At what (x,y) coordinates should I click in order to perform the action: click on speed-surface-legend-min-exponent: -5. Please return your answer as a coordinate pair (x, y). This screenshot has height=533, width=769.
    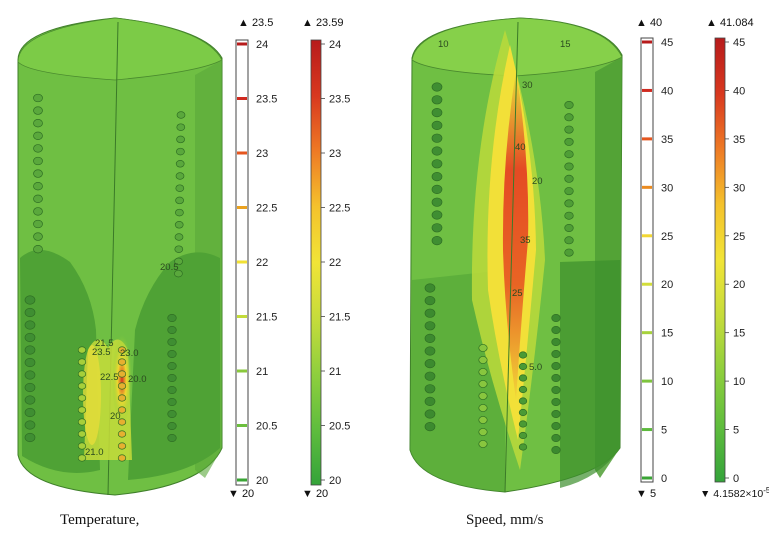
    Looking at the image, I should click on (766, 490).